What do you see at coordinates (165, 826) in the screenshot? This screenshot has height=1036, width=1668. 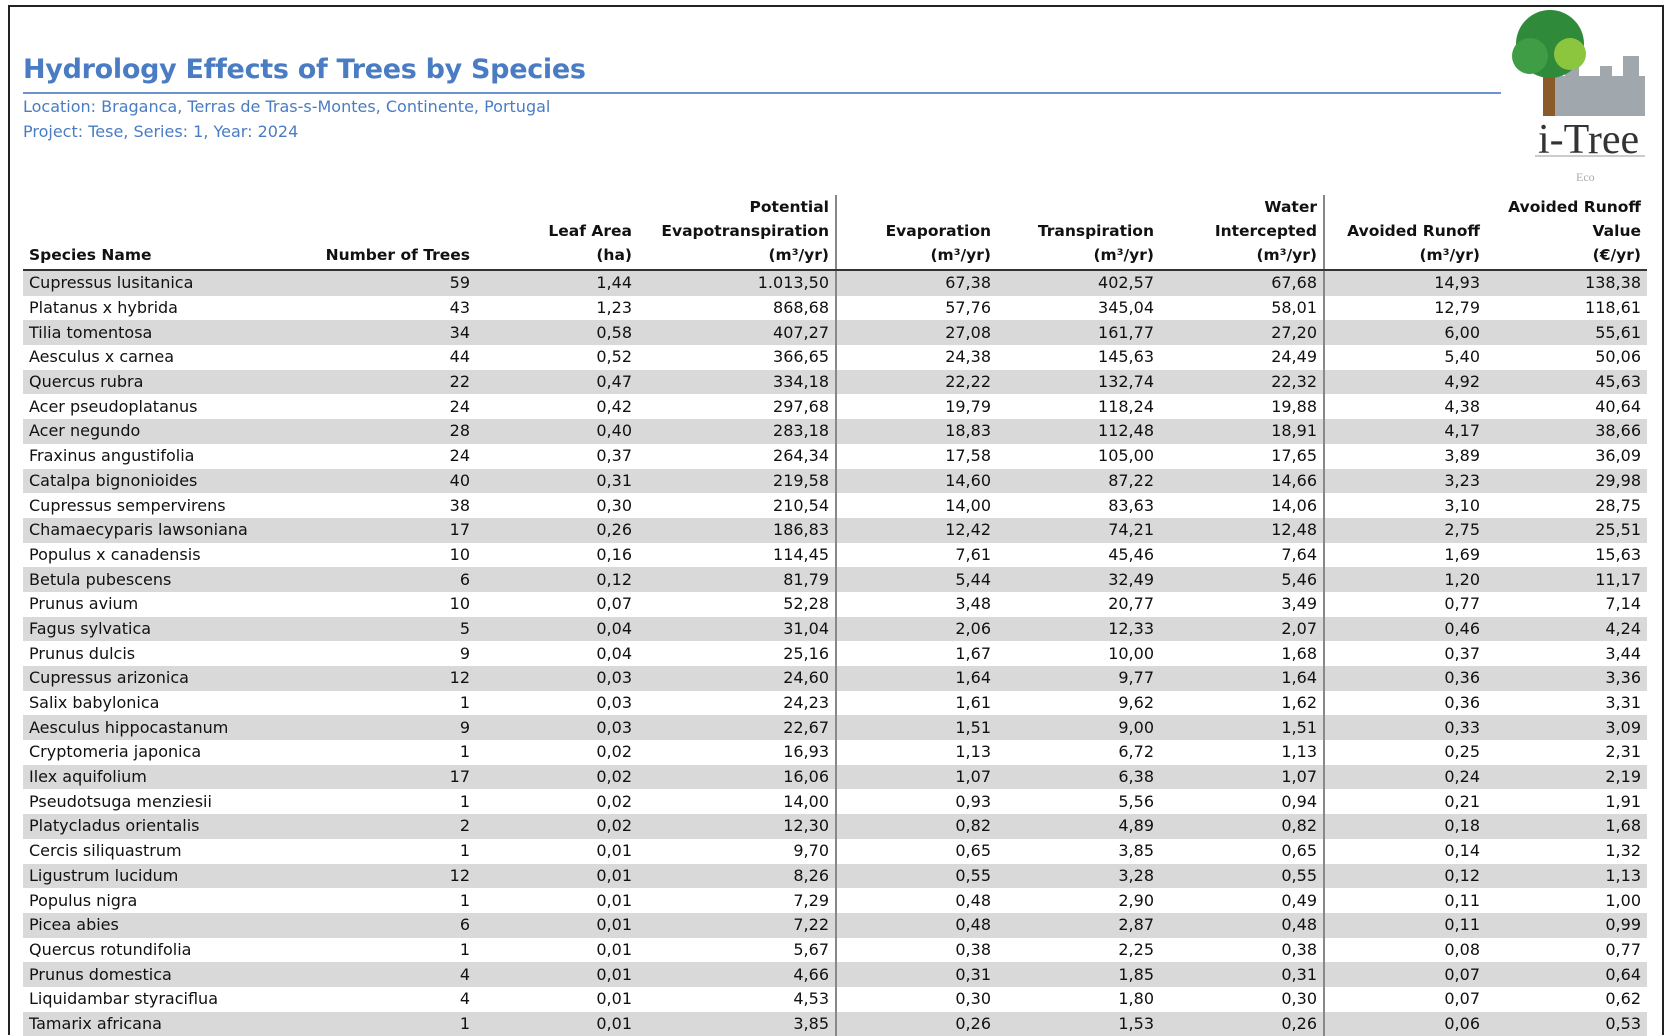 I see `species-cell: Platycladus orientalis` at bounding box center [165, 826].